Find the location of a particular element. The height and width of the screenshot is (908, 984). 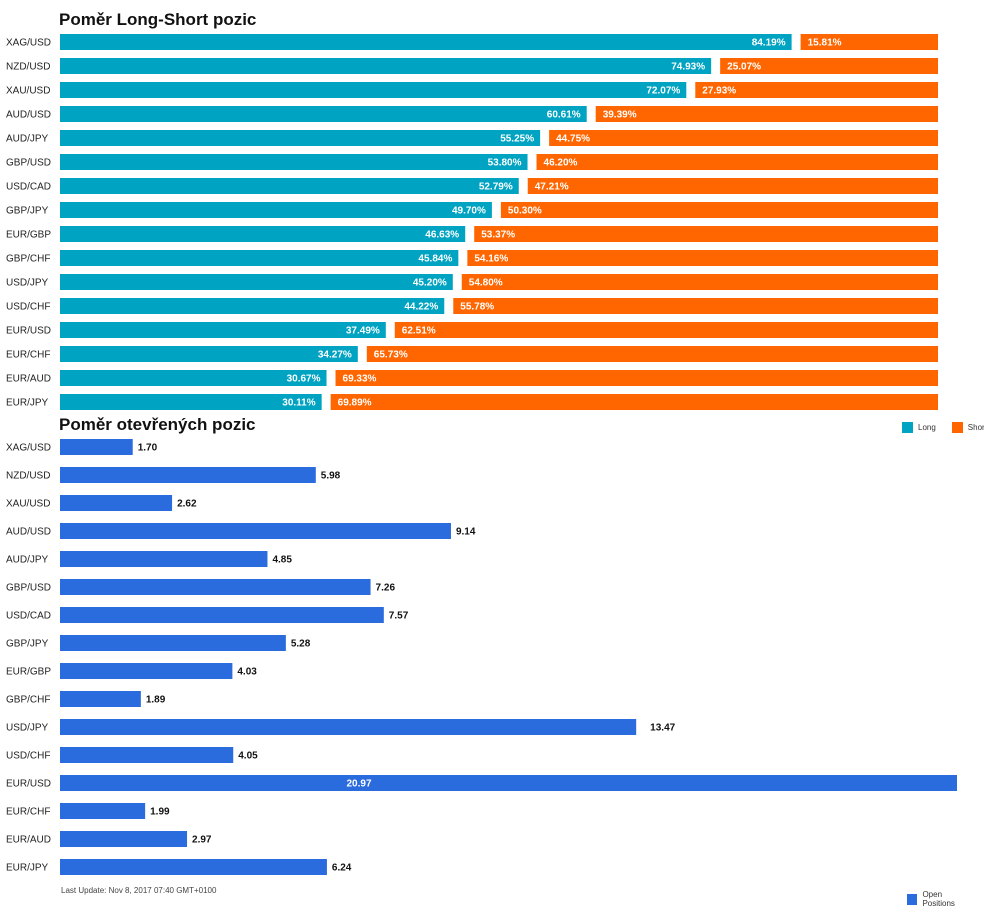

bar-open-nzd-usd is located at coordinates (188, 475).